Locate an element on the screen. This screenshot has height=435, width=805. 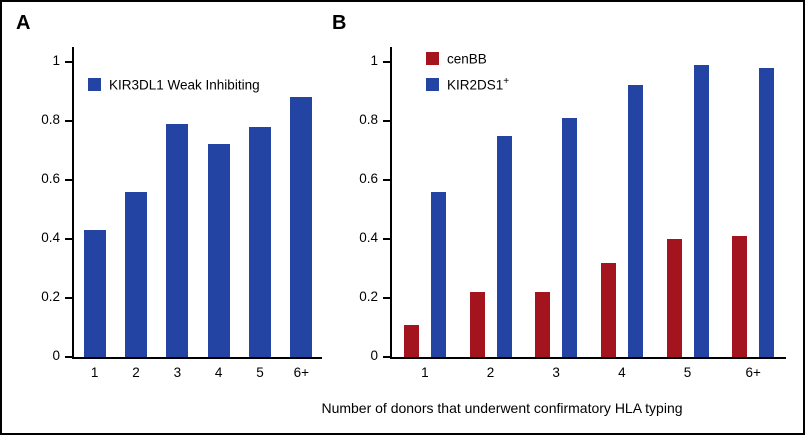
legend-item-kir3dl1: KIR3DL1 Weak Inhibiting is located at coordinates (174, 84).